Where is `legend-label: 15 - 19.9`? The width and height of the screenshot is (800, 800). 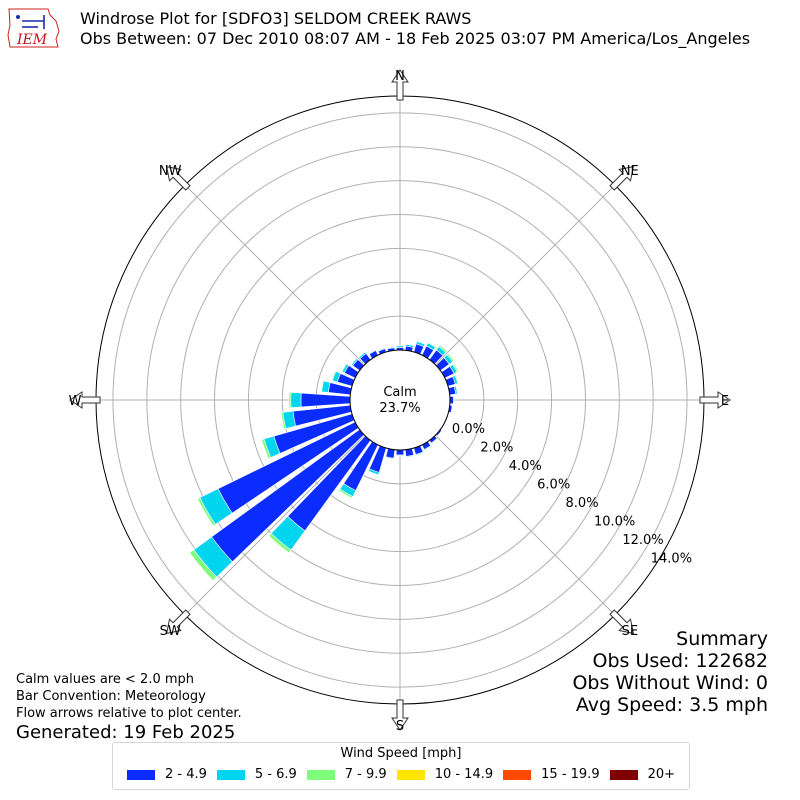 legend-label: 15 - 19.9 is located at coordinates (570, 774).